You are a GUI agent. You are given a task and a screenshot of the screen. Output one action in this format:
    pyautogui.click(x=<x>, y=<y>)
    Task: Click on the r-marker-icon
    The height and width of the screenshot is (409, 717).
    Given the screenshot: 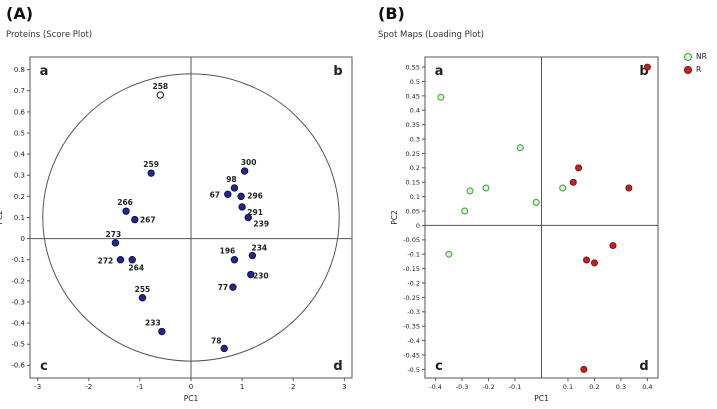 What is the action you would take?
    pyautogui.click(x=688, y=69)
    